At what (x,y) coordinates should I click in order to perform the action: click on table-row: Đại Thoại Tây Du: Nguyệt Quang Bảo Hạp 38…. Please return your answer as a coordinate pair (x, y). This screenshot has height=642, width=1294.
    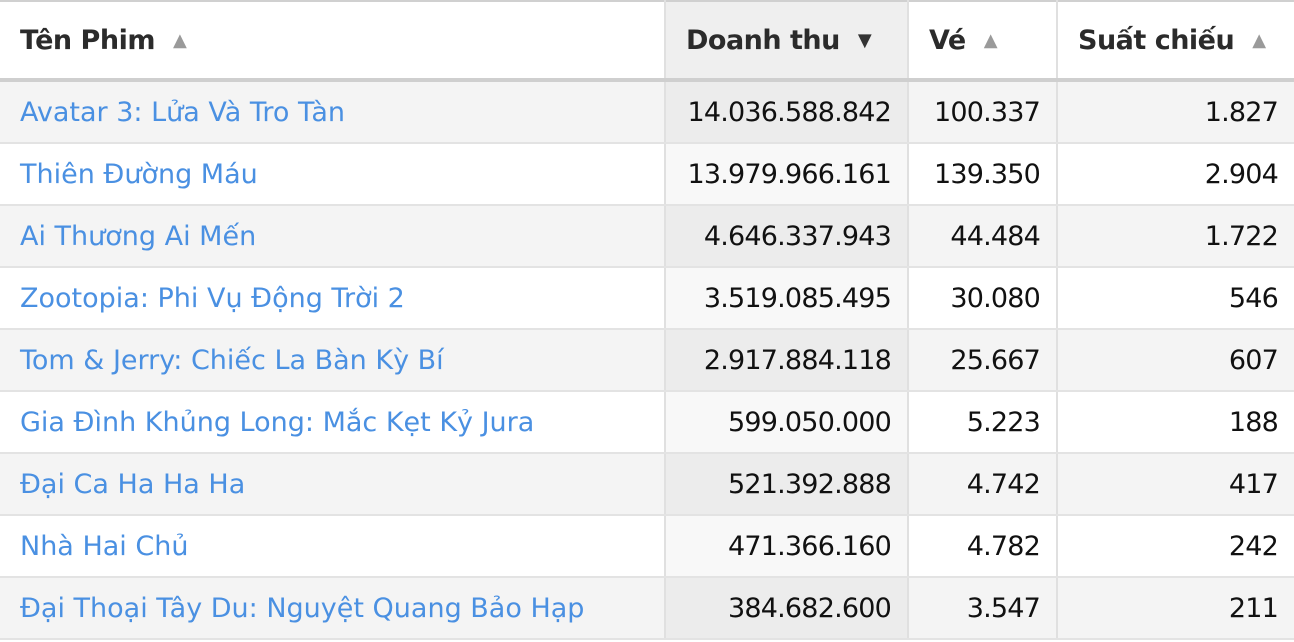
    Looking at the image, I should click on (647, 608).